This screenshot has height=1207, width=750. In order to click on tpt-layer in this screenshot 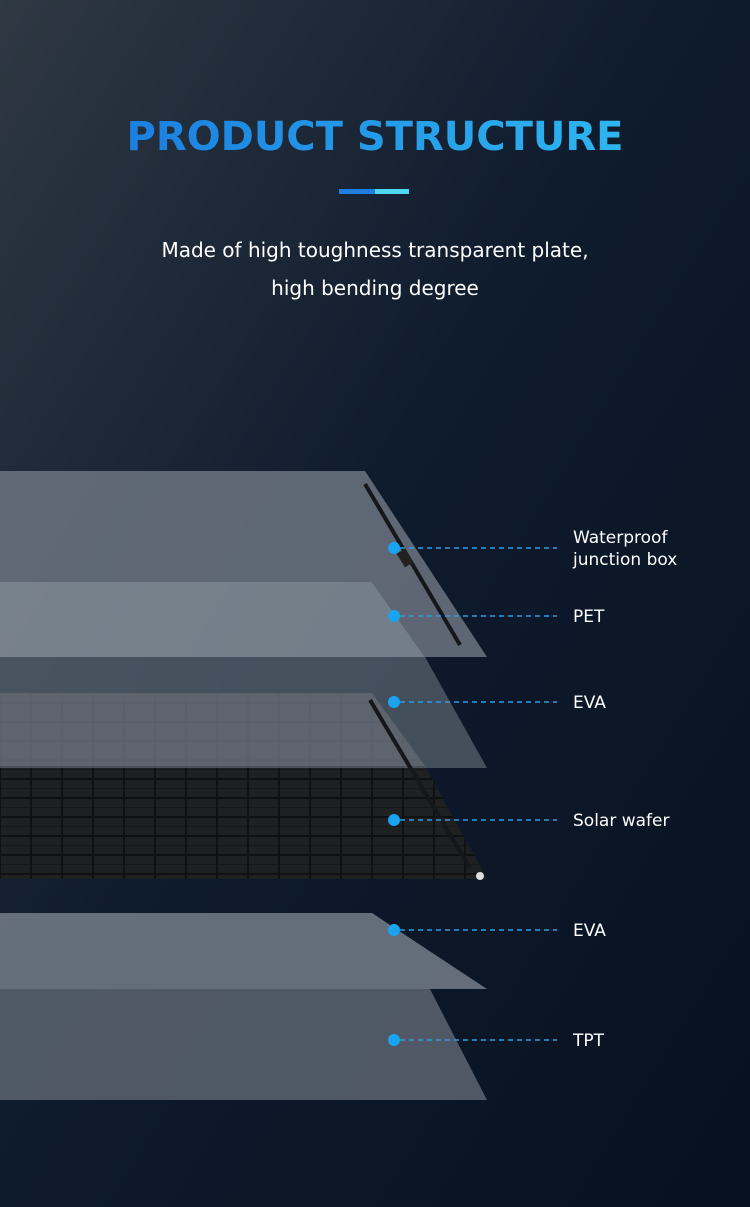, I will do `click(243, 1044)`.